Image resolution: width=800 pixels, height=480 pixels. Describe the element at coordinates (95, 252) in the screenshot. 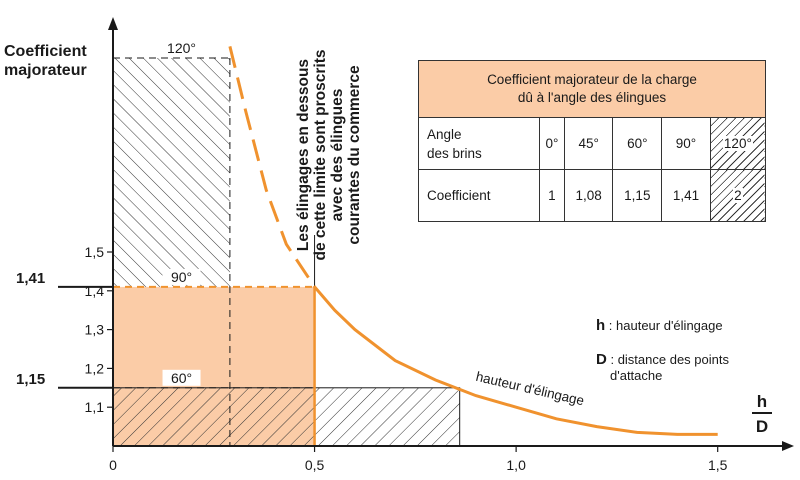

I see `y-tick-label: 1,5` at that location.